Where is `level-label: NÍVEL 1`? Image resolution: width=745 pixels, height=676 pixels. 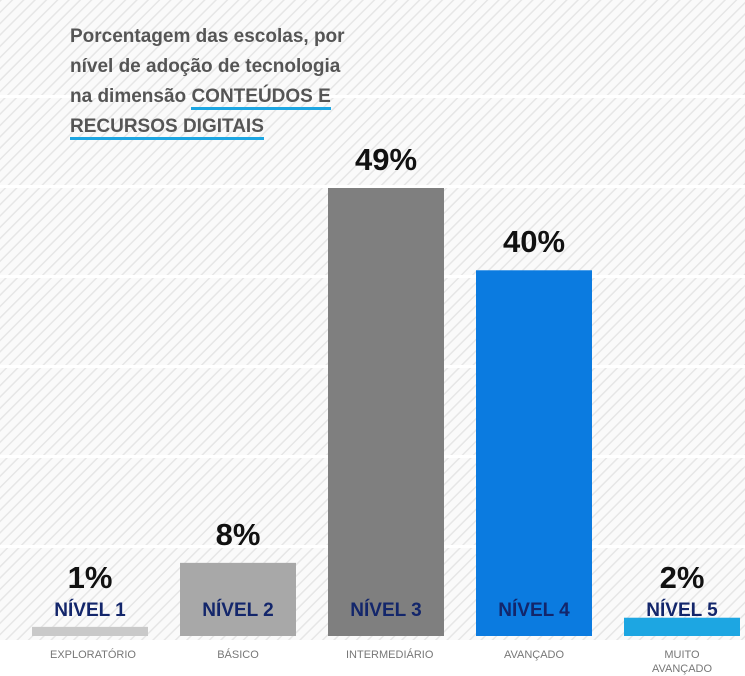 level-label: NÍVEL 1 is located at coordinates (90, 610).